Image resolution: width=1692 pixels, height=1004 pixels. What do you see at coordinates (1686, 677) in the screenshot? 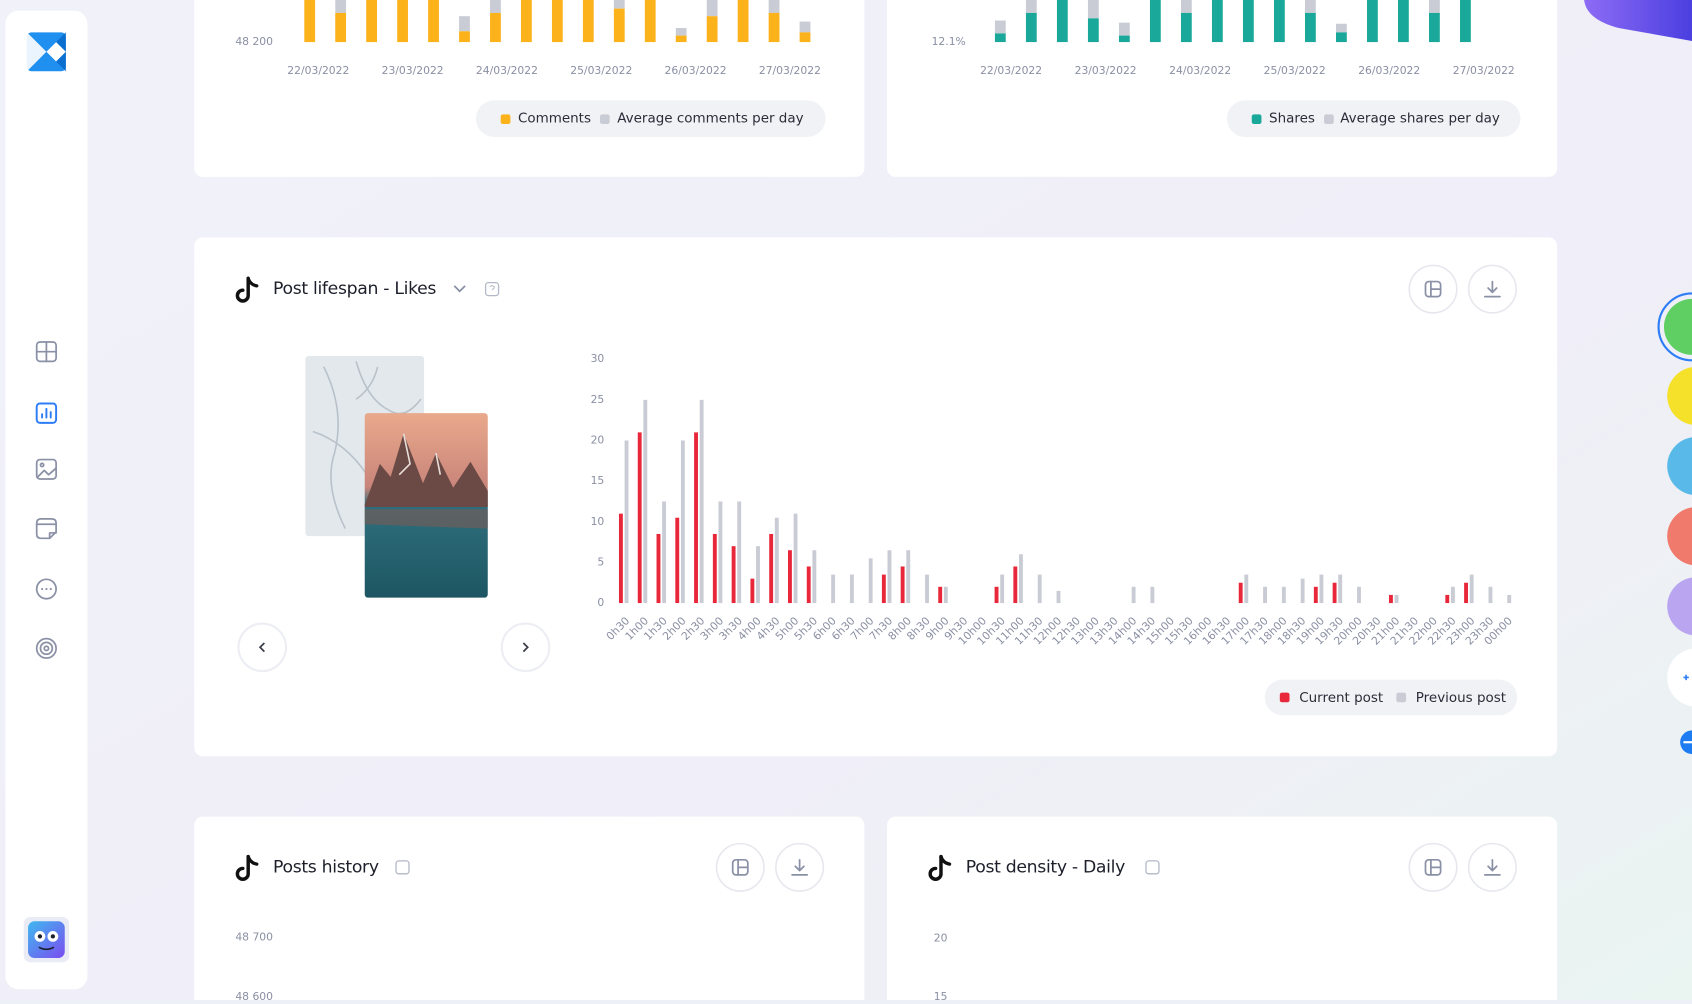
I see `plus-icon` at bounding box center [1686, 677].